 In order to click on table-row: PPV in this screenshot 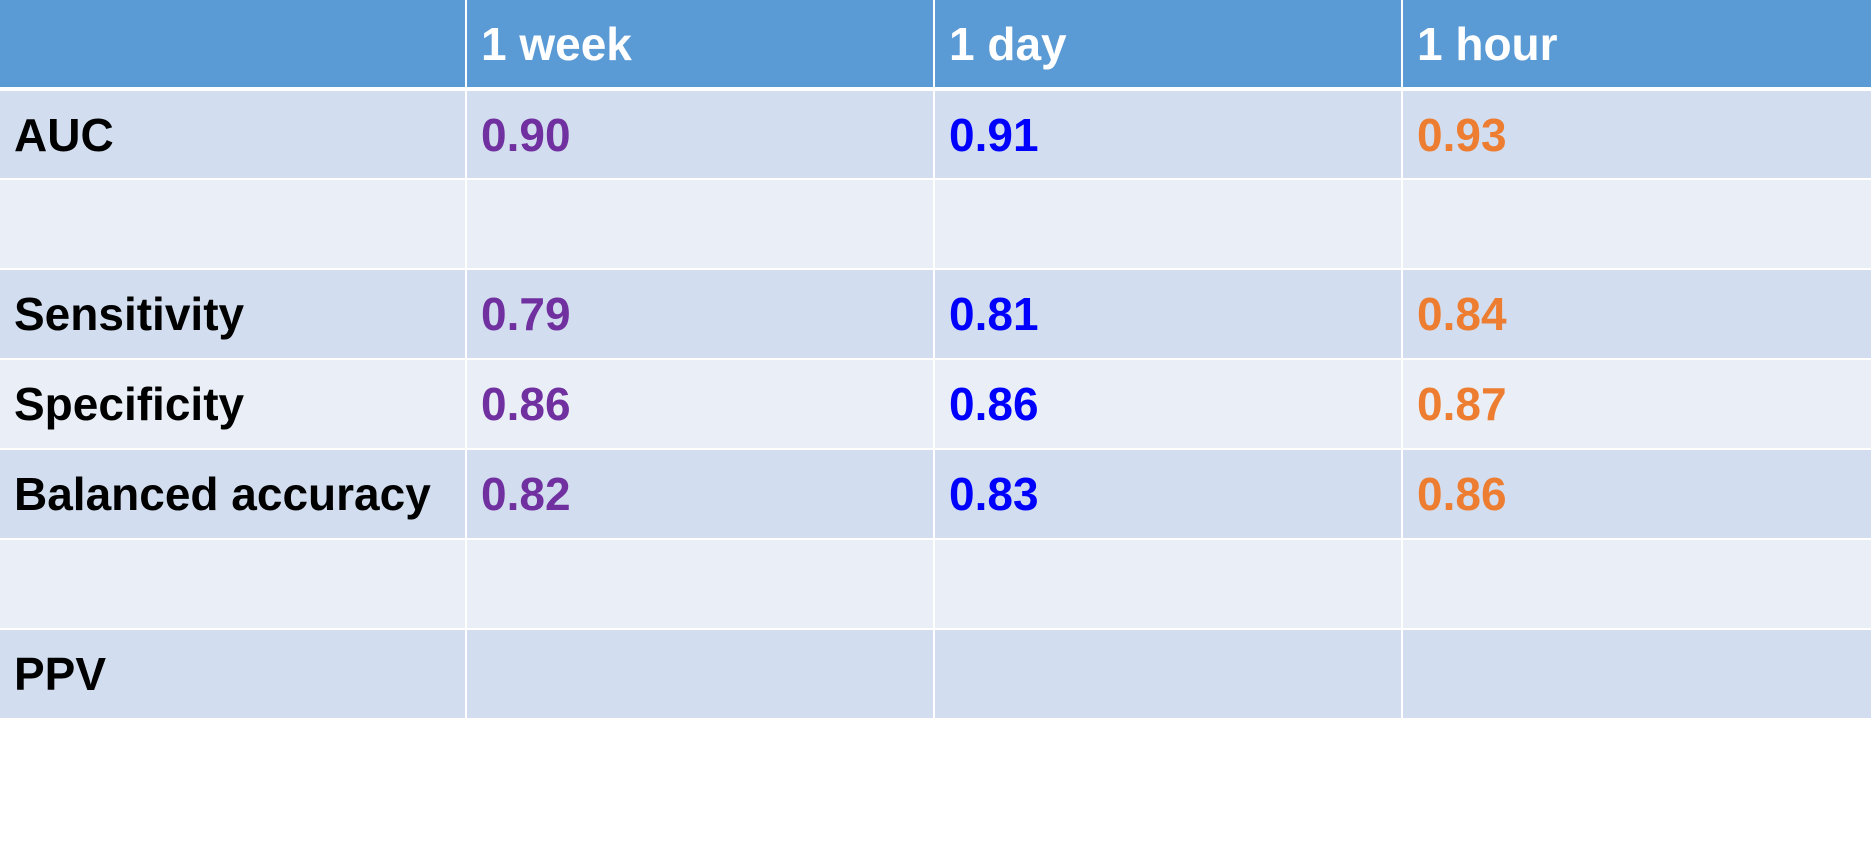, I will do `click(935, 674)`.